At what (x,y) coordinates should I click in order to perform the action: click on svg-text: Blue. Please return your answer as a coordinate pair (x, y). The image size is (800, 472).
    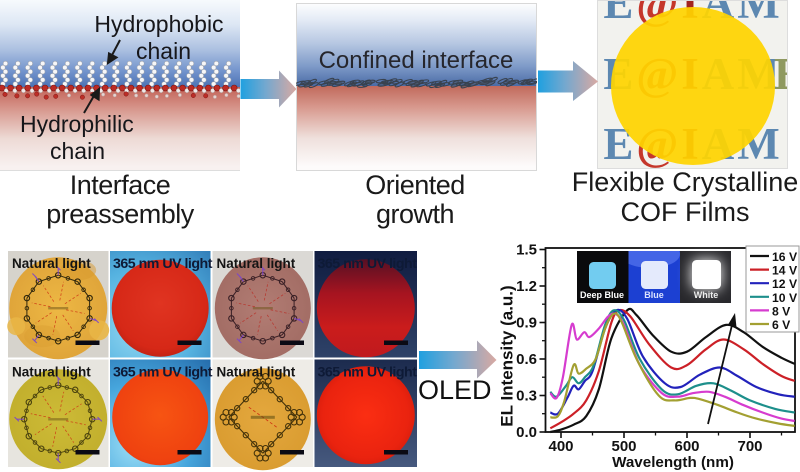
    Looking at the image, I should click on (654, 295).